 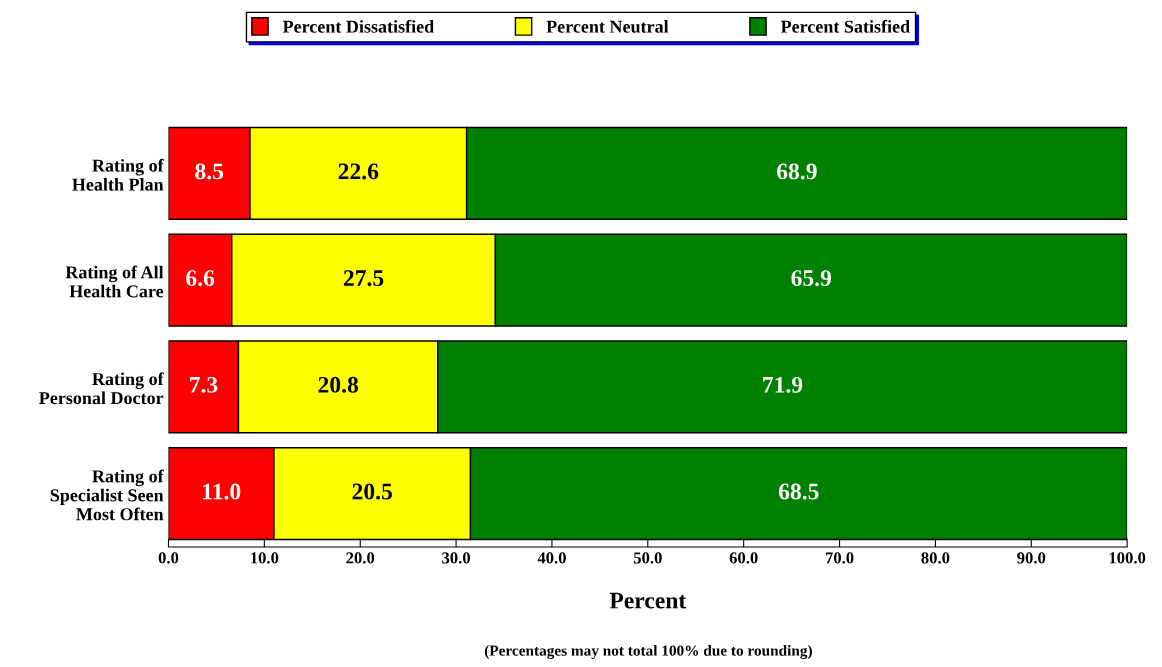 I want to click on text: 8.5, so click(x=209, y=171).